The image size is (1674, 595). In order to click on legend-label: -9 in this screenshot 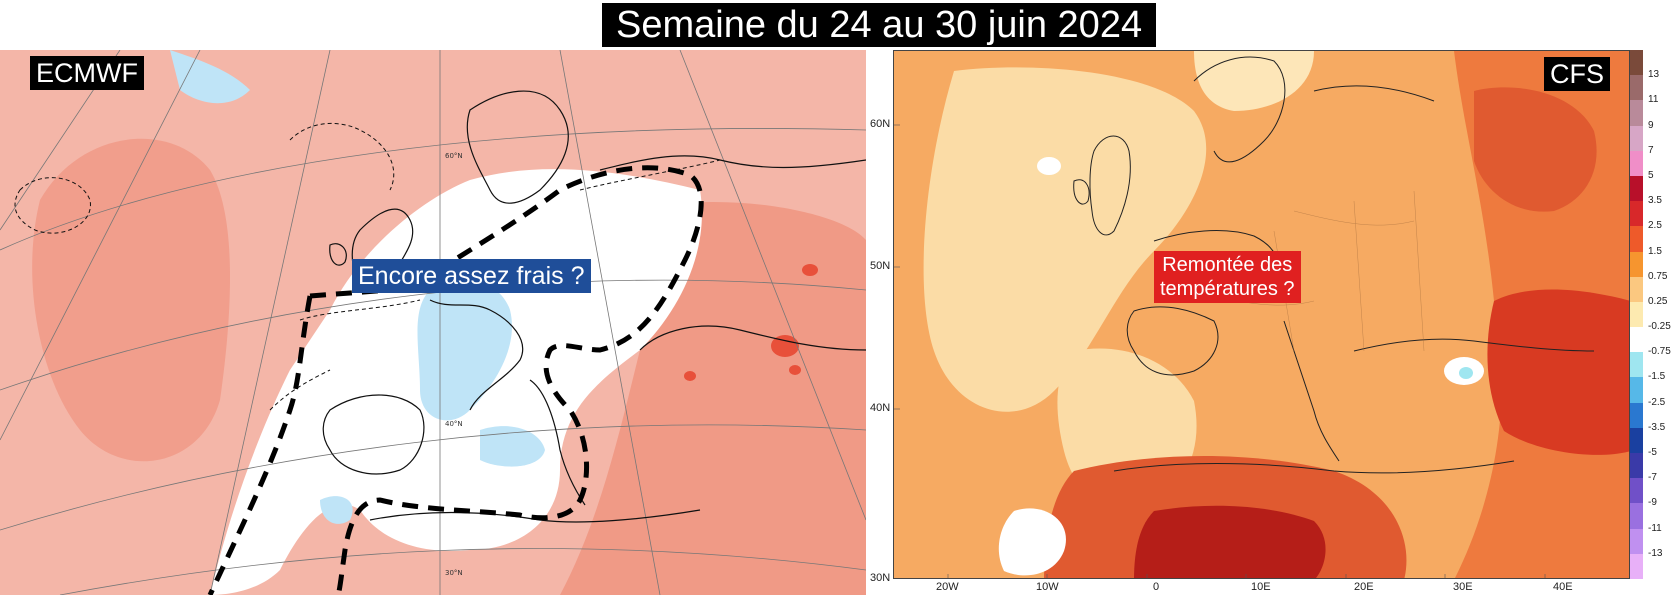, I will do `click(1652, 503)`.